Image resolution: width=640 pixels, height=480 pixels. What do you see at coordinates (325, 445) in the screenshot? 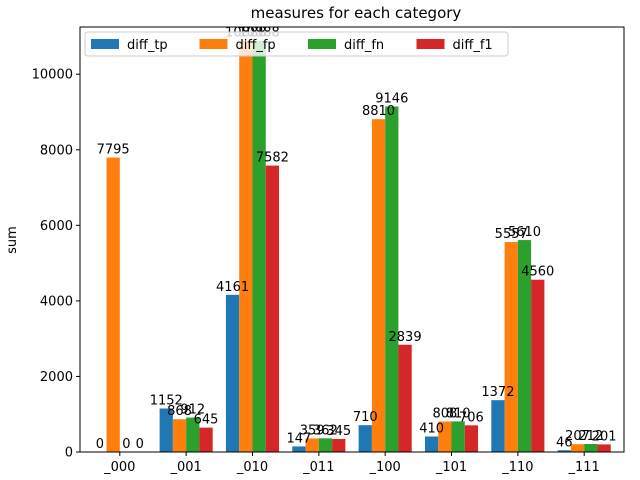
I see `bar-diff_fn-_011` at bounding box center [325, 445].